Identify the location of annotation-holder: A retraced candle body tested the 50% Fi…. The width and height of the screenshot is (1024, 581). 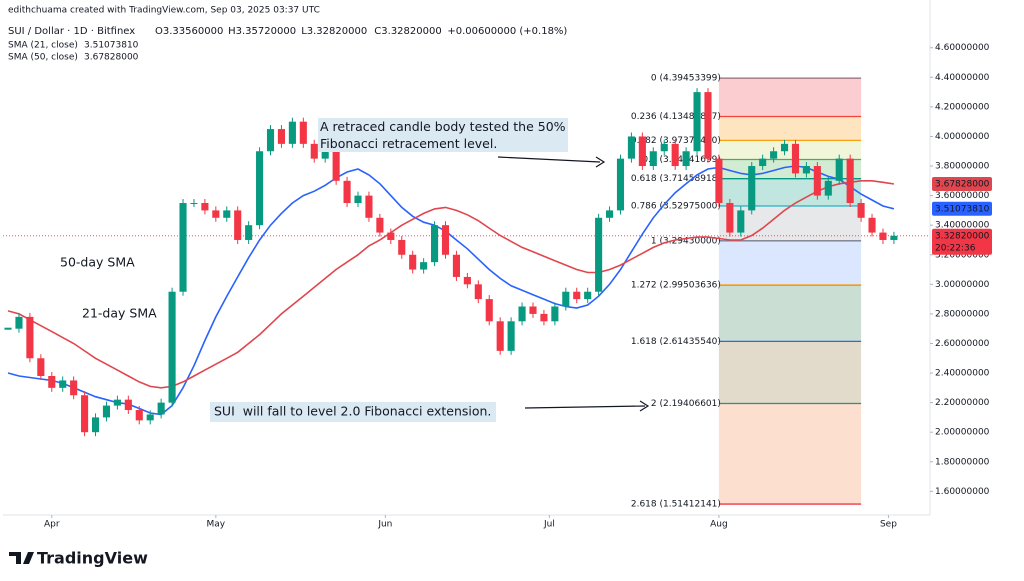
(443, 135).